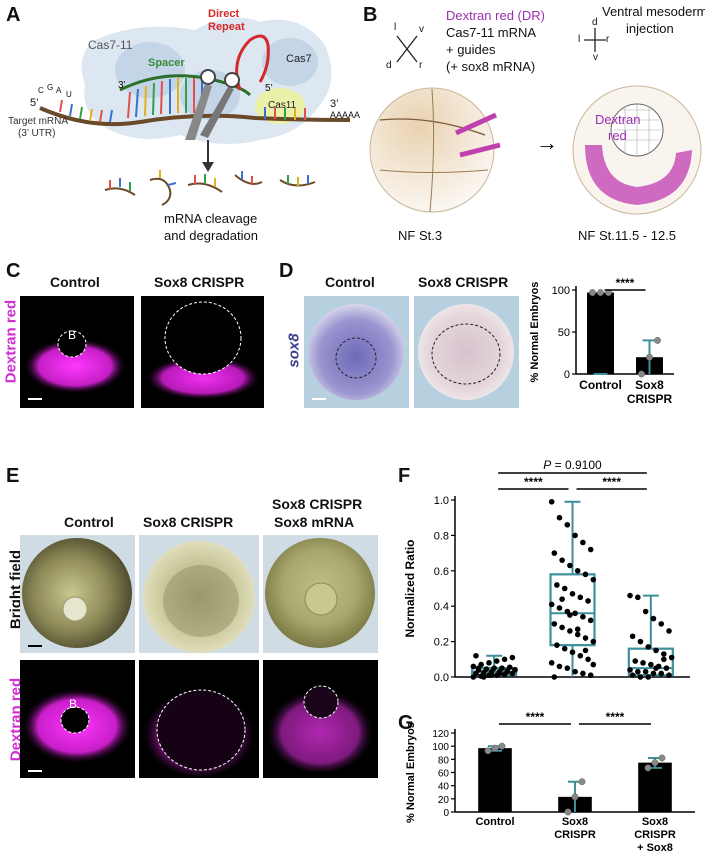 This screenshot has height=866, width=705. Describe the element at coordinates (495, 15) in the screenshot. I see `dr-label: Dextran red (DR)` at that location.